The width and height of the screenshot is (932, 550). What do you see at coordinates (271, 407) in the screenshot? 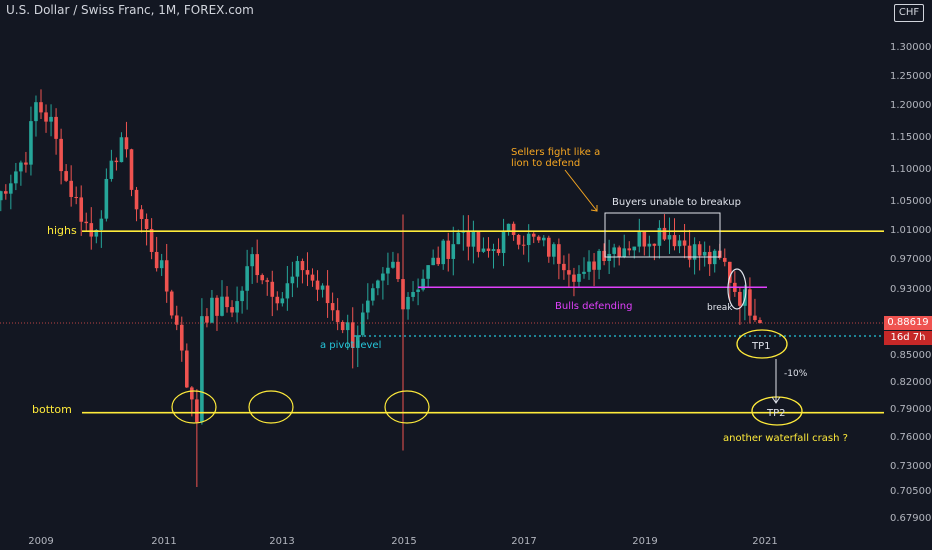
I see `bottom-circle-2012` at bounding box center [271, 407].